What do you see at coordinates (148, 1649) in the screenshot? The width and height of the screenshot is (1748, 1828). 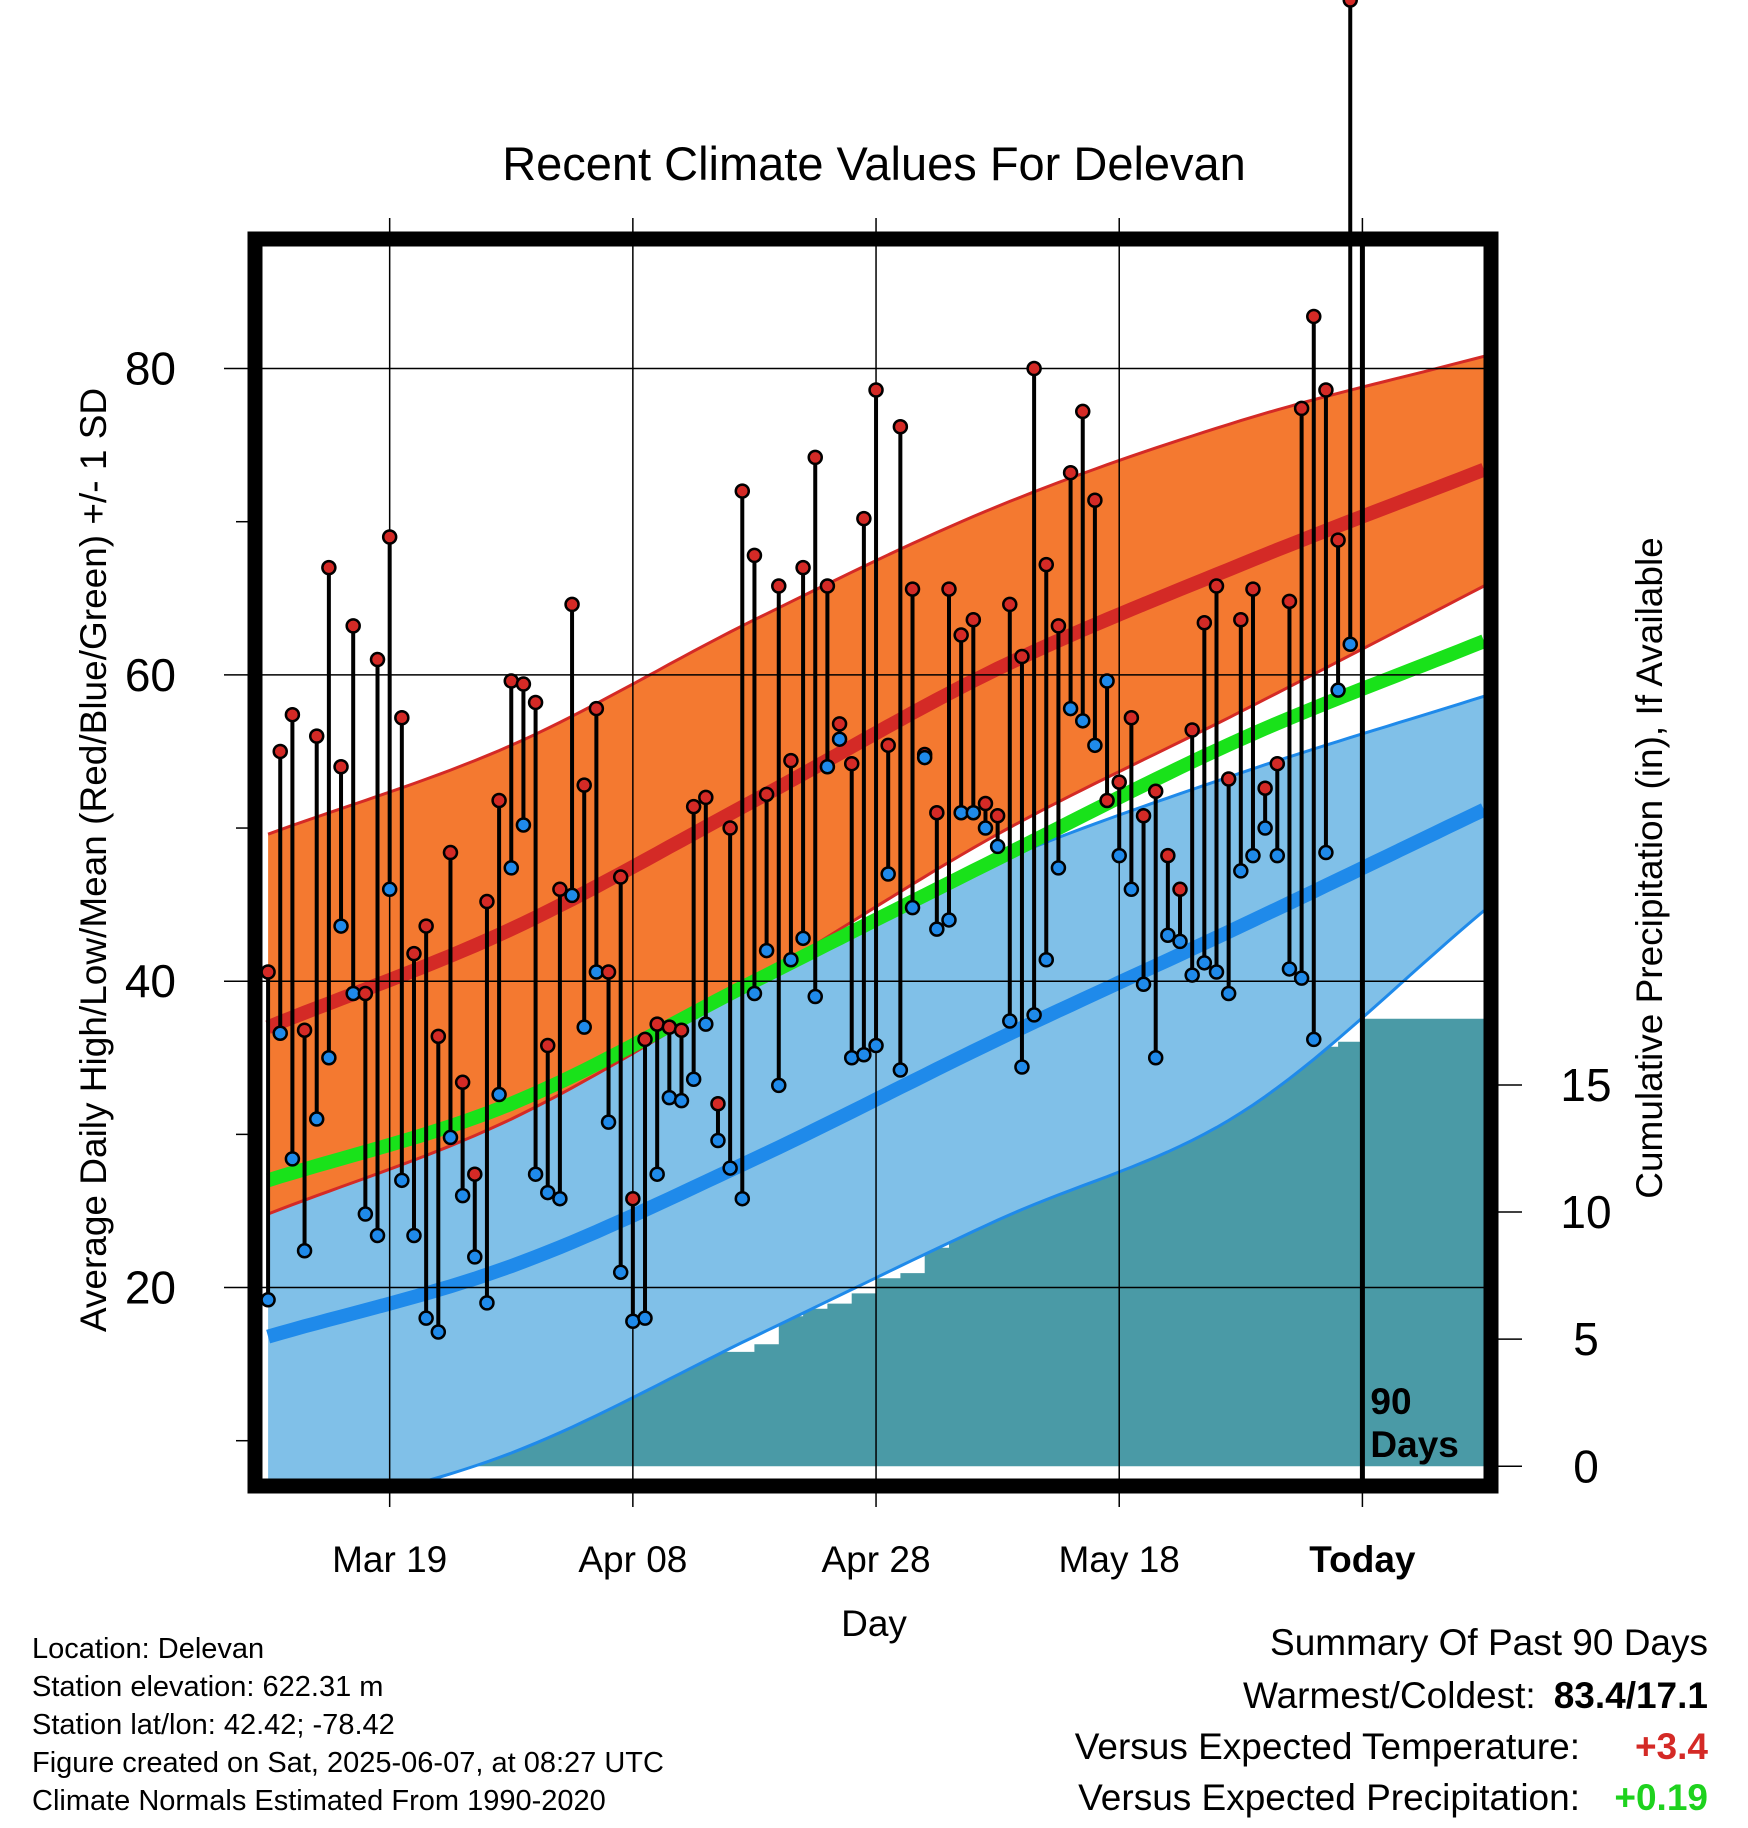 I see `location-text: Location: Delevan` at bounding box center [148, 1649].